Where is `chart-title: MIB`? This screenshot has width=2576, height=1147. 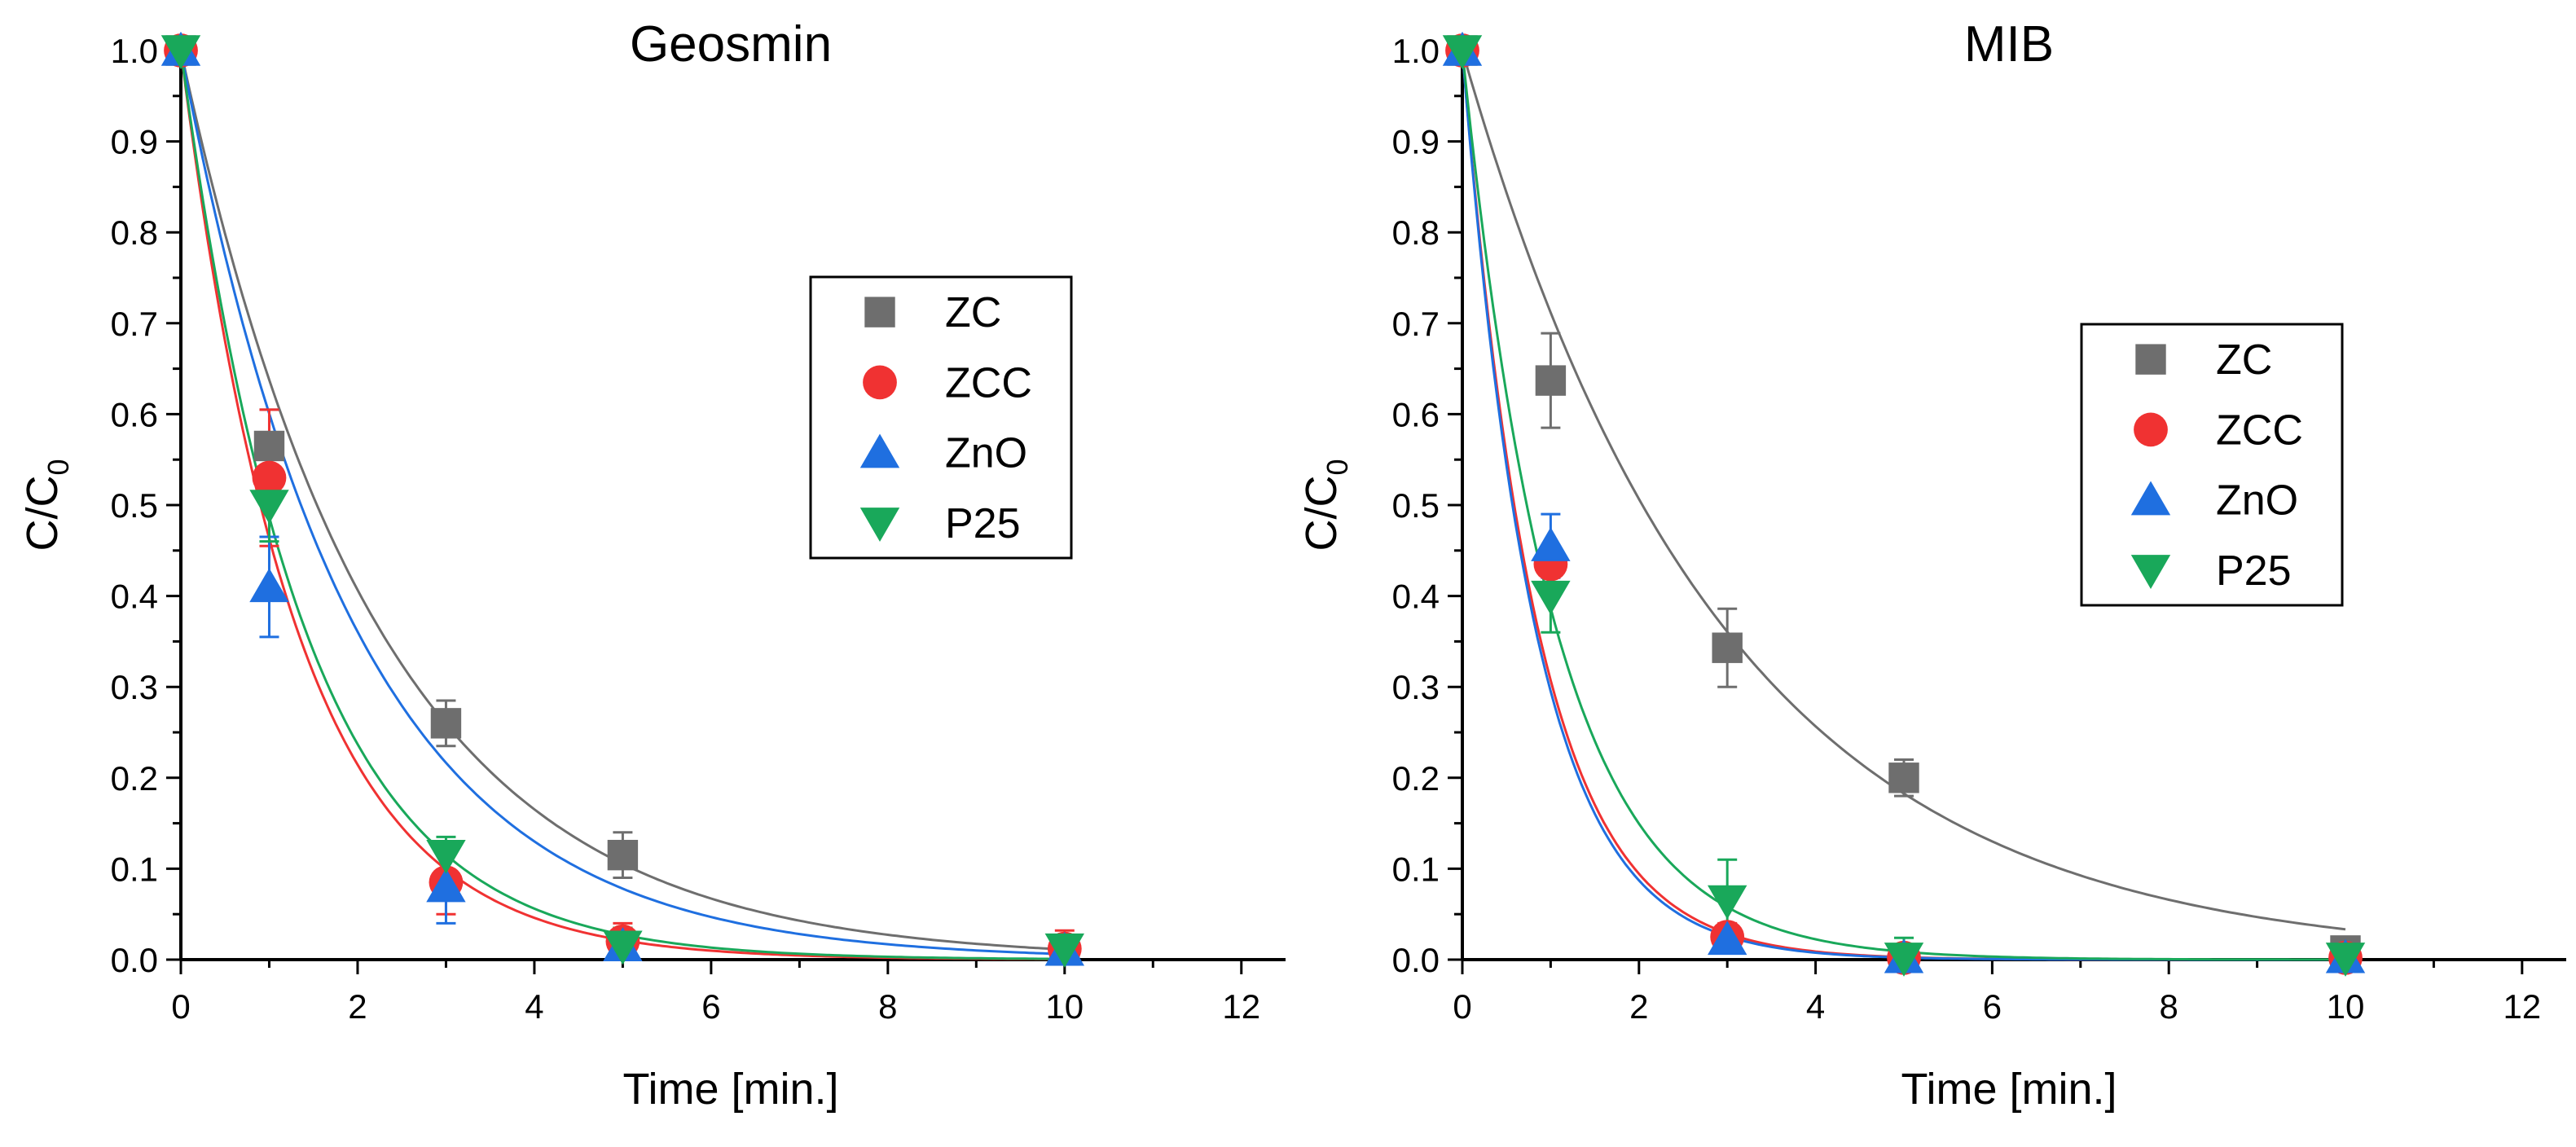 chart-title: MIB is located at coordinates (2009, 44).